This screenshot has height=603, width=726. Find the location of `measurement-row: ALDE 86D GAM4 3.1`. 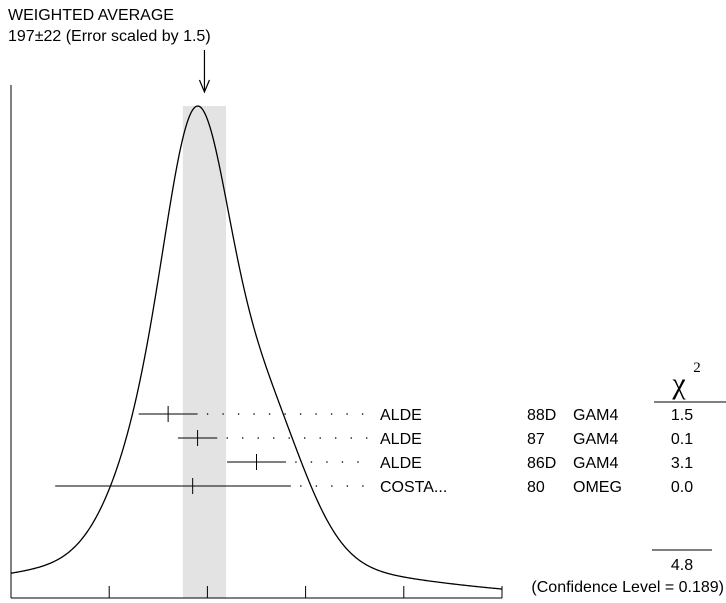

measurement-row: ALDE 86D GAM4 3.1 is located at coordinates (460, 463).